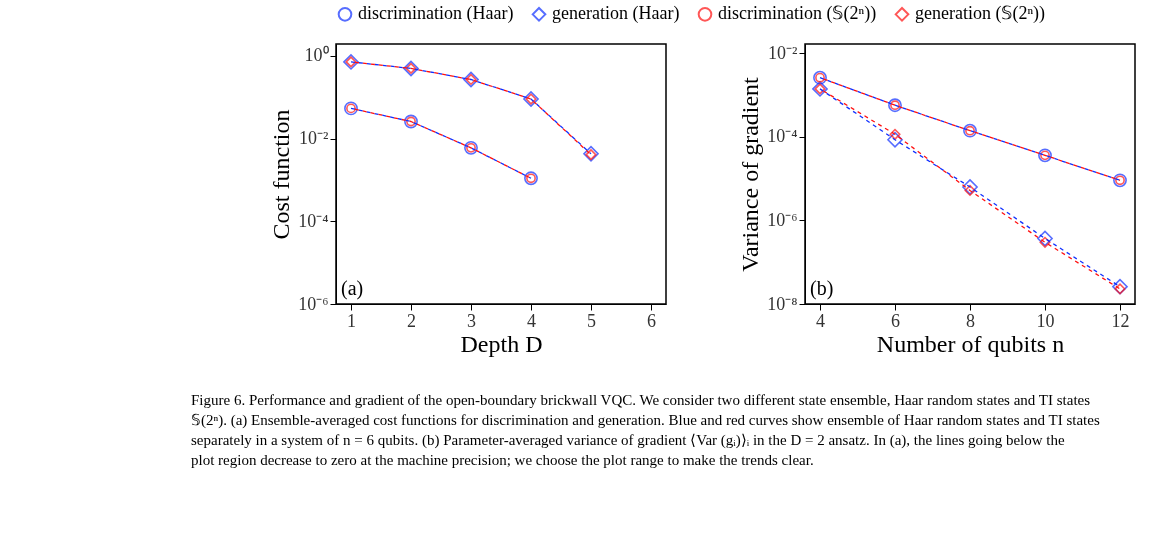 The width and height of the screenshot is (1174, 535). Describe the element at coordinates (822, 288) in the screenshot. I see `annotation: (b)` at that location.